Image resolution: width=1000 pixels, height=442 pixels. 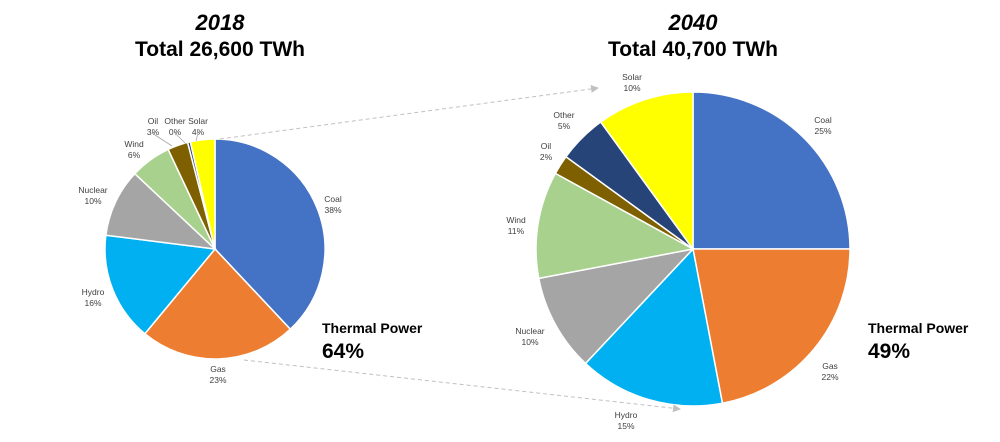 What do you see at coordinates (625, 426) in the screenshot?
I see `chart-2040-value-hydro: 15%` at bounding box center [625, 426].